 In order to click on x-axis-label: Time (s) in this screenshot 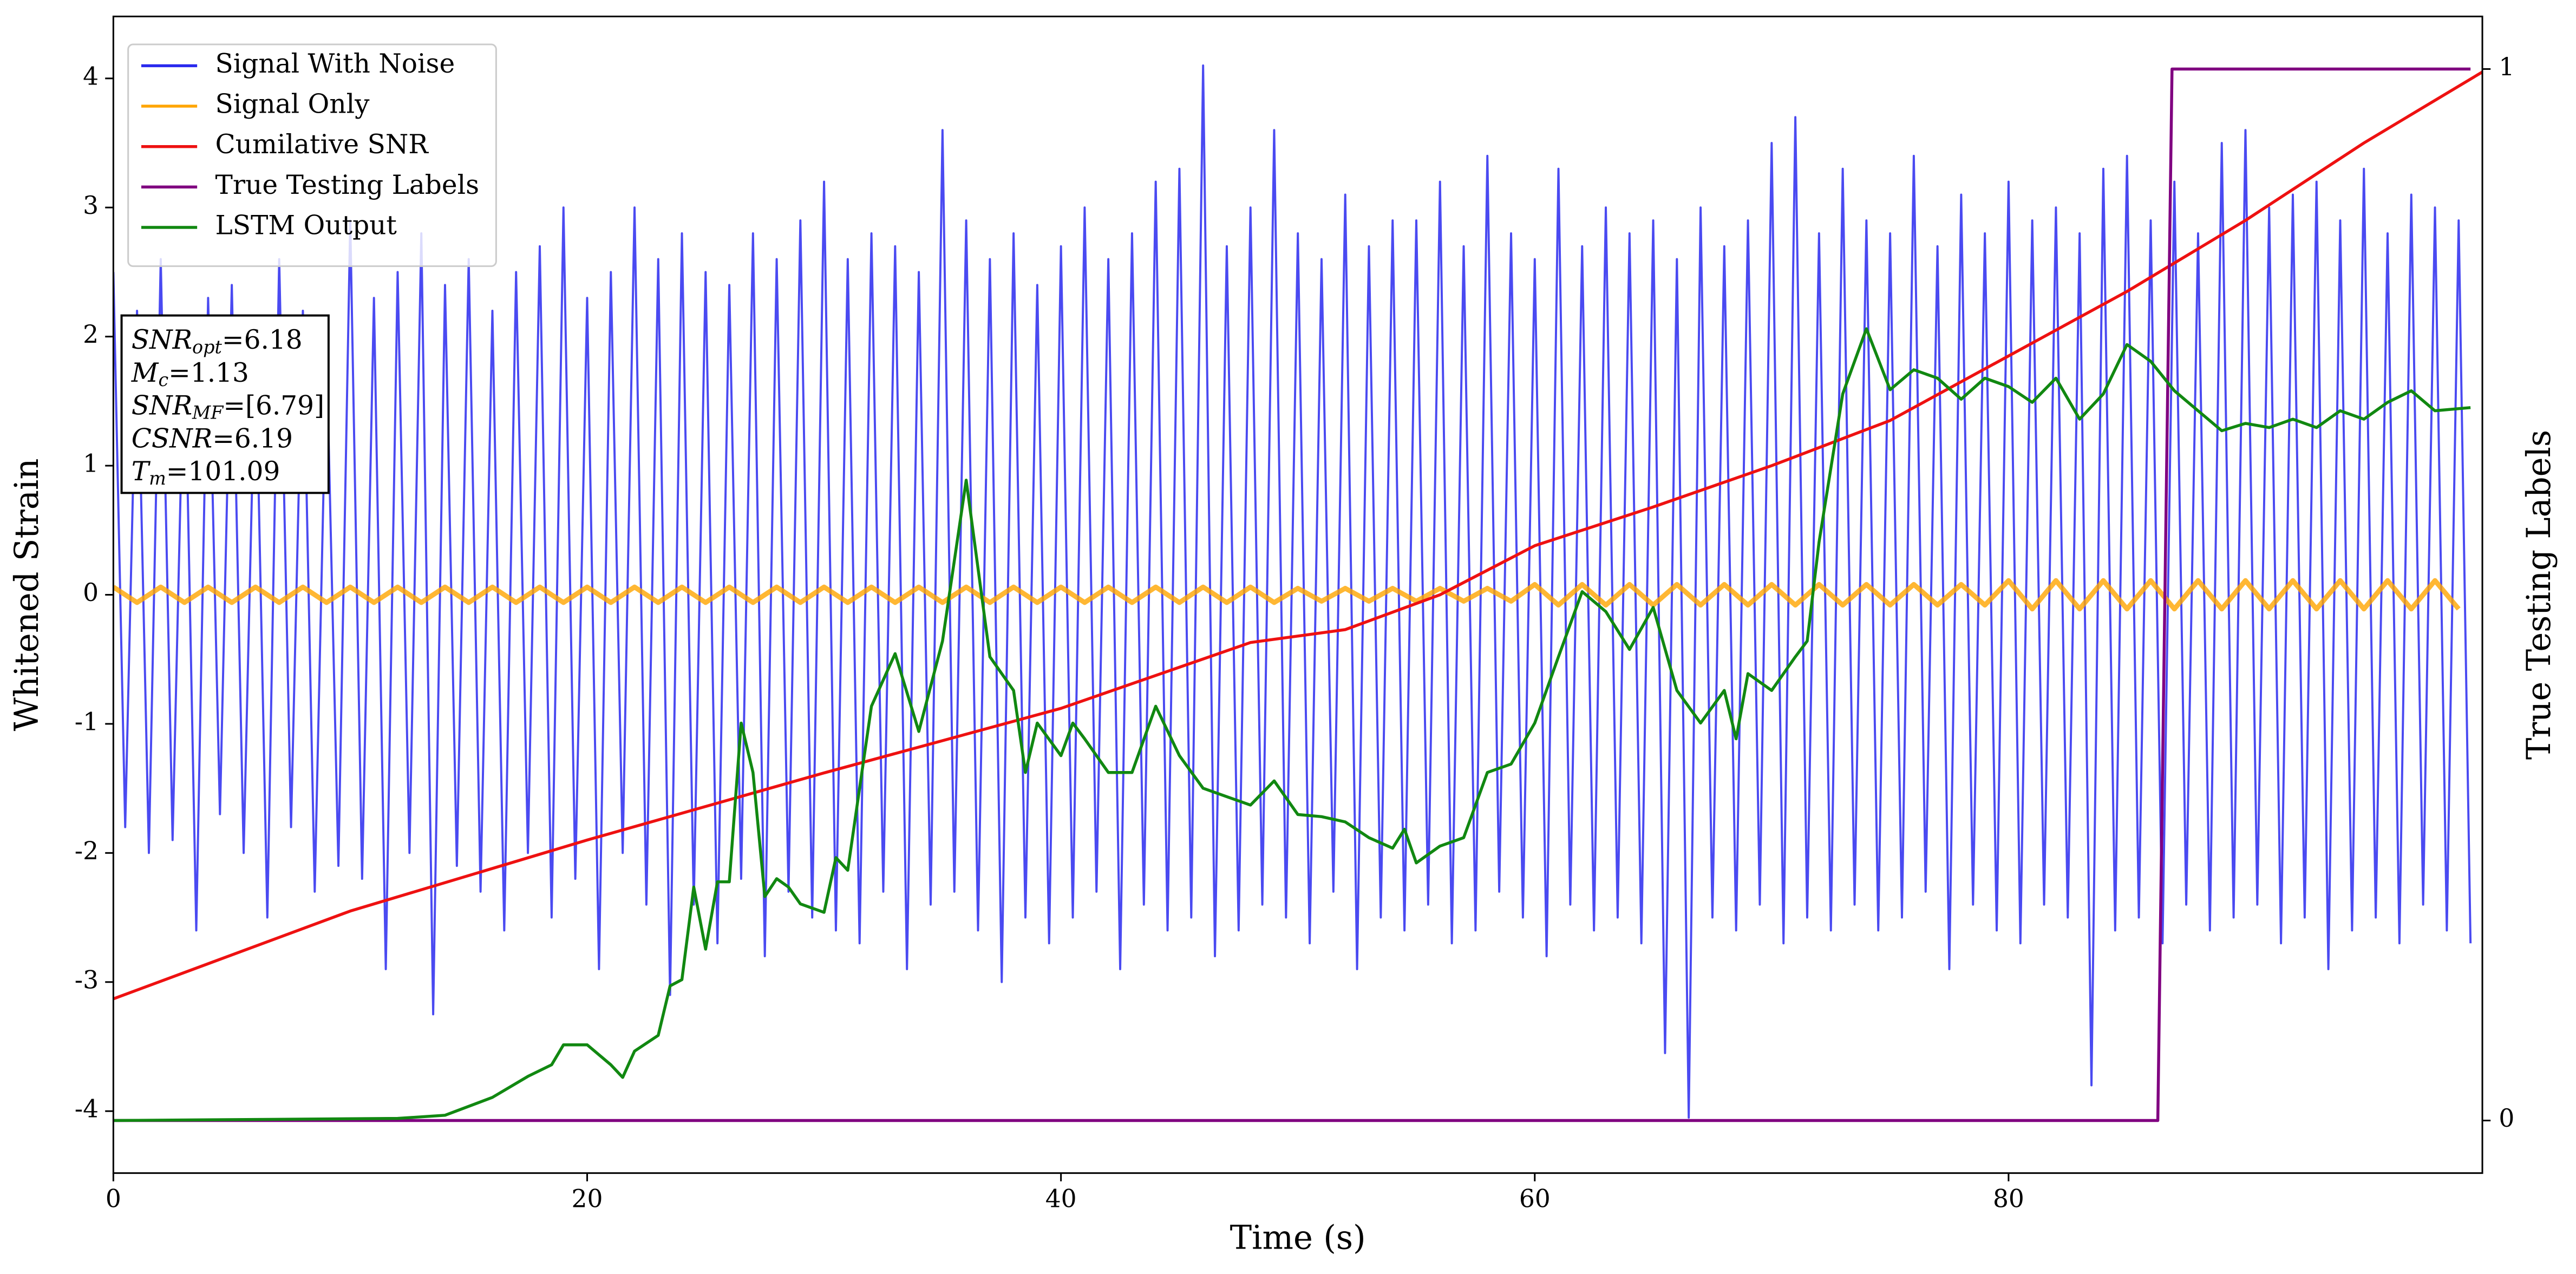, I will do `click(1298, 1238)`.